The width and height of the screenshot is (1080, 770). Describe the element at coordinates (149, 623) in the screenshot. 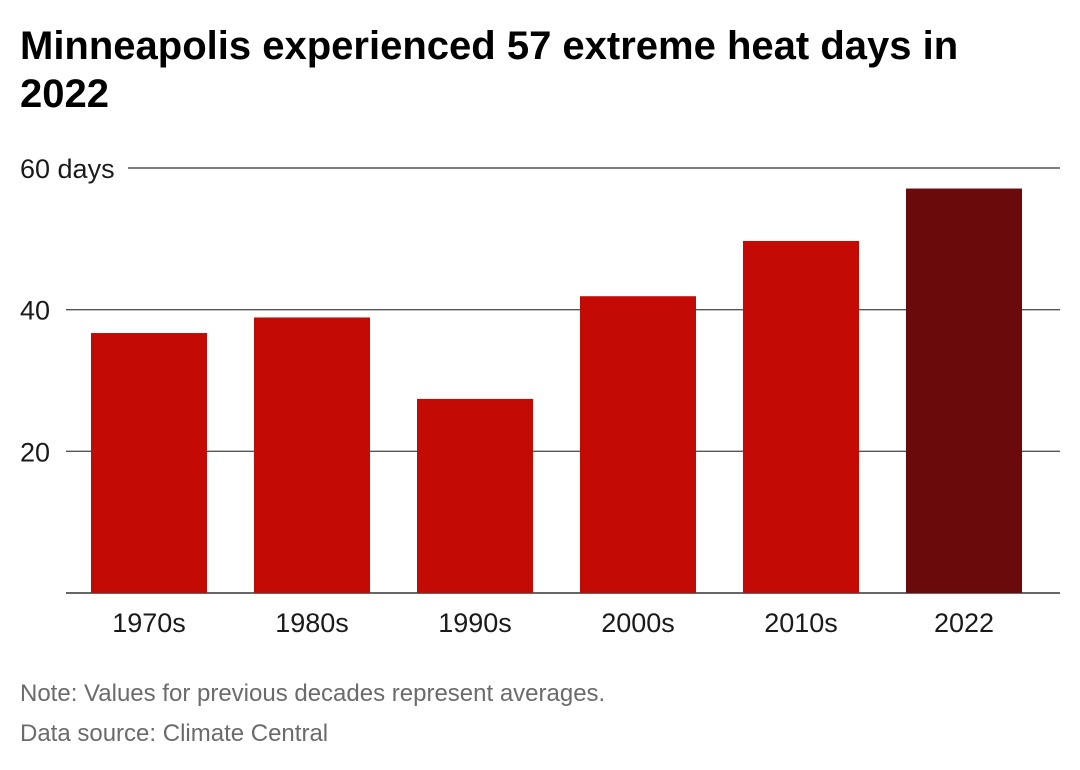

I see `x-tick-label-1970s: 1970s` at that location.